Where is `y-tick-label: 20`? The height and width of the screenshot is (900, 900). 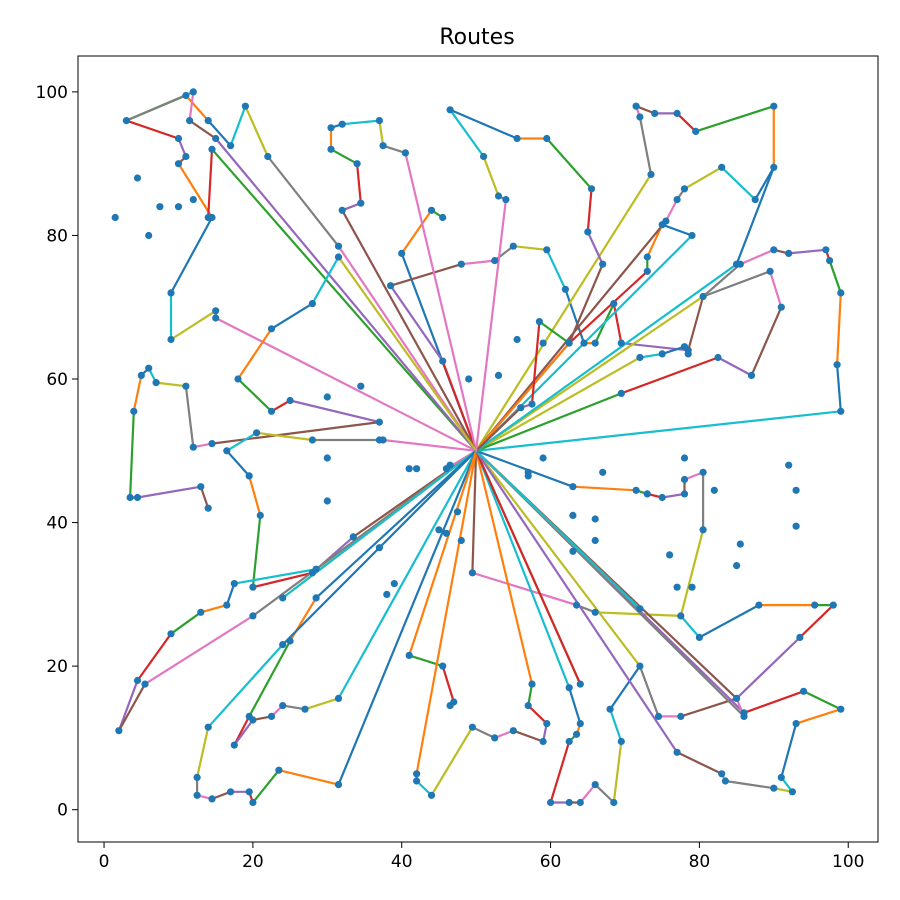 y-tick-label: 20 is located at coordinates (57, 667).